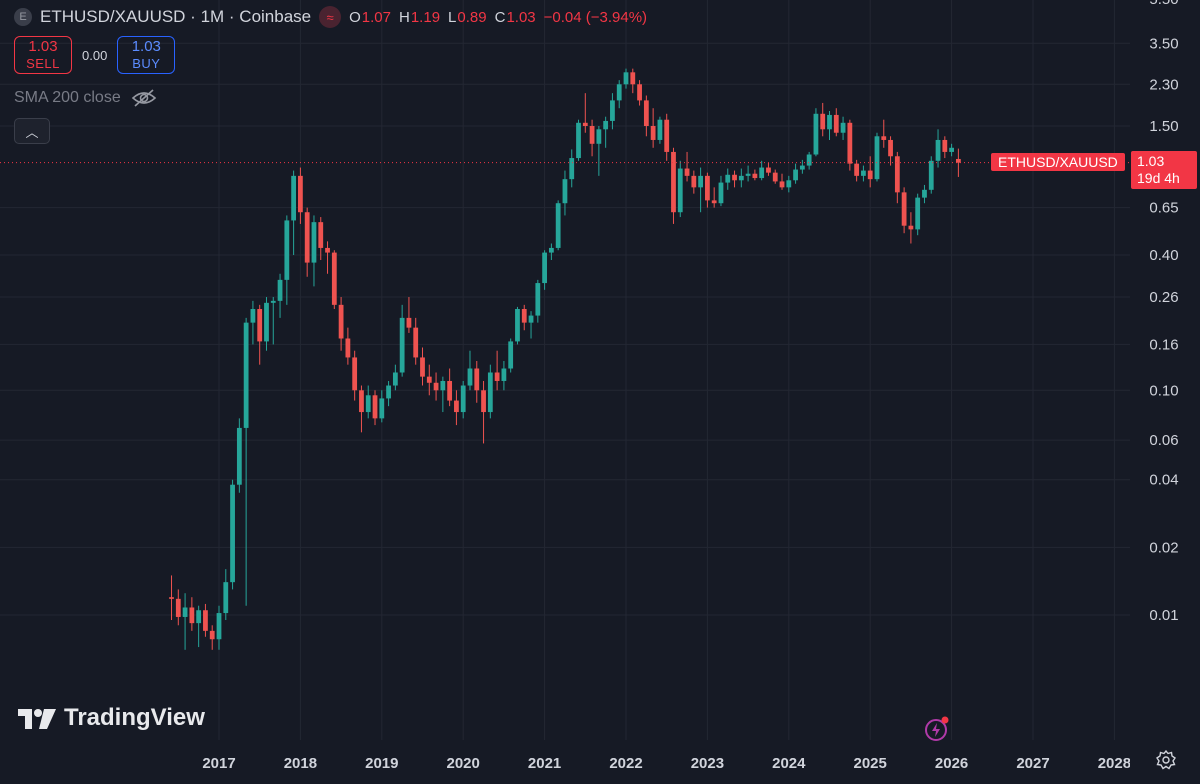  Describe the element at coordinates (330, 17) in the screenshot. I see `wave-icon: ≈` at that location.